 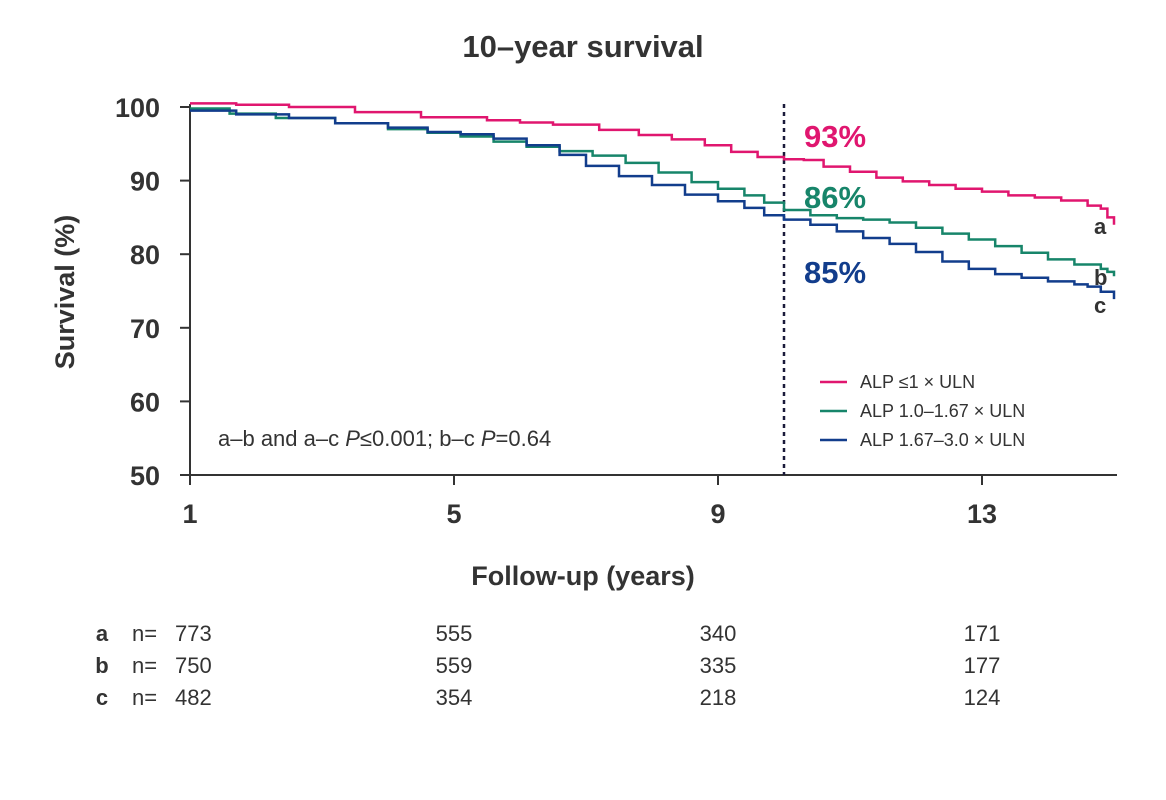 What do you see at coordinates (454, 697) in the screenshot?
I see `risk-cell: 354` at bounding box center [454, 697].